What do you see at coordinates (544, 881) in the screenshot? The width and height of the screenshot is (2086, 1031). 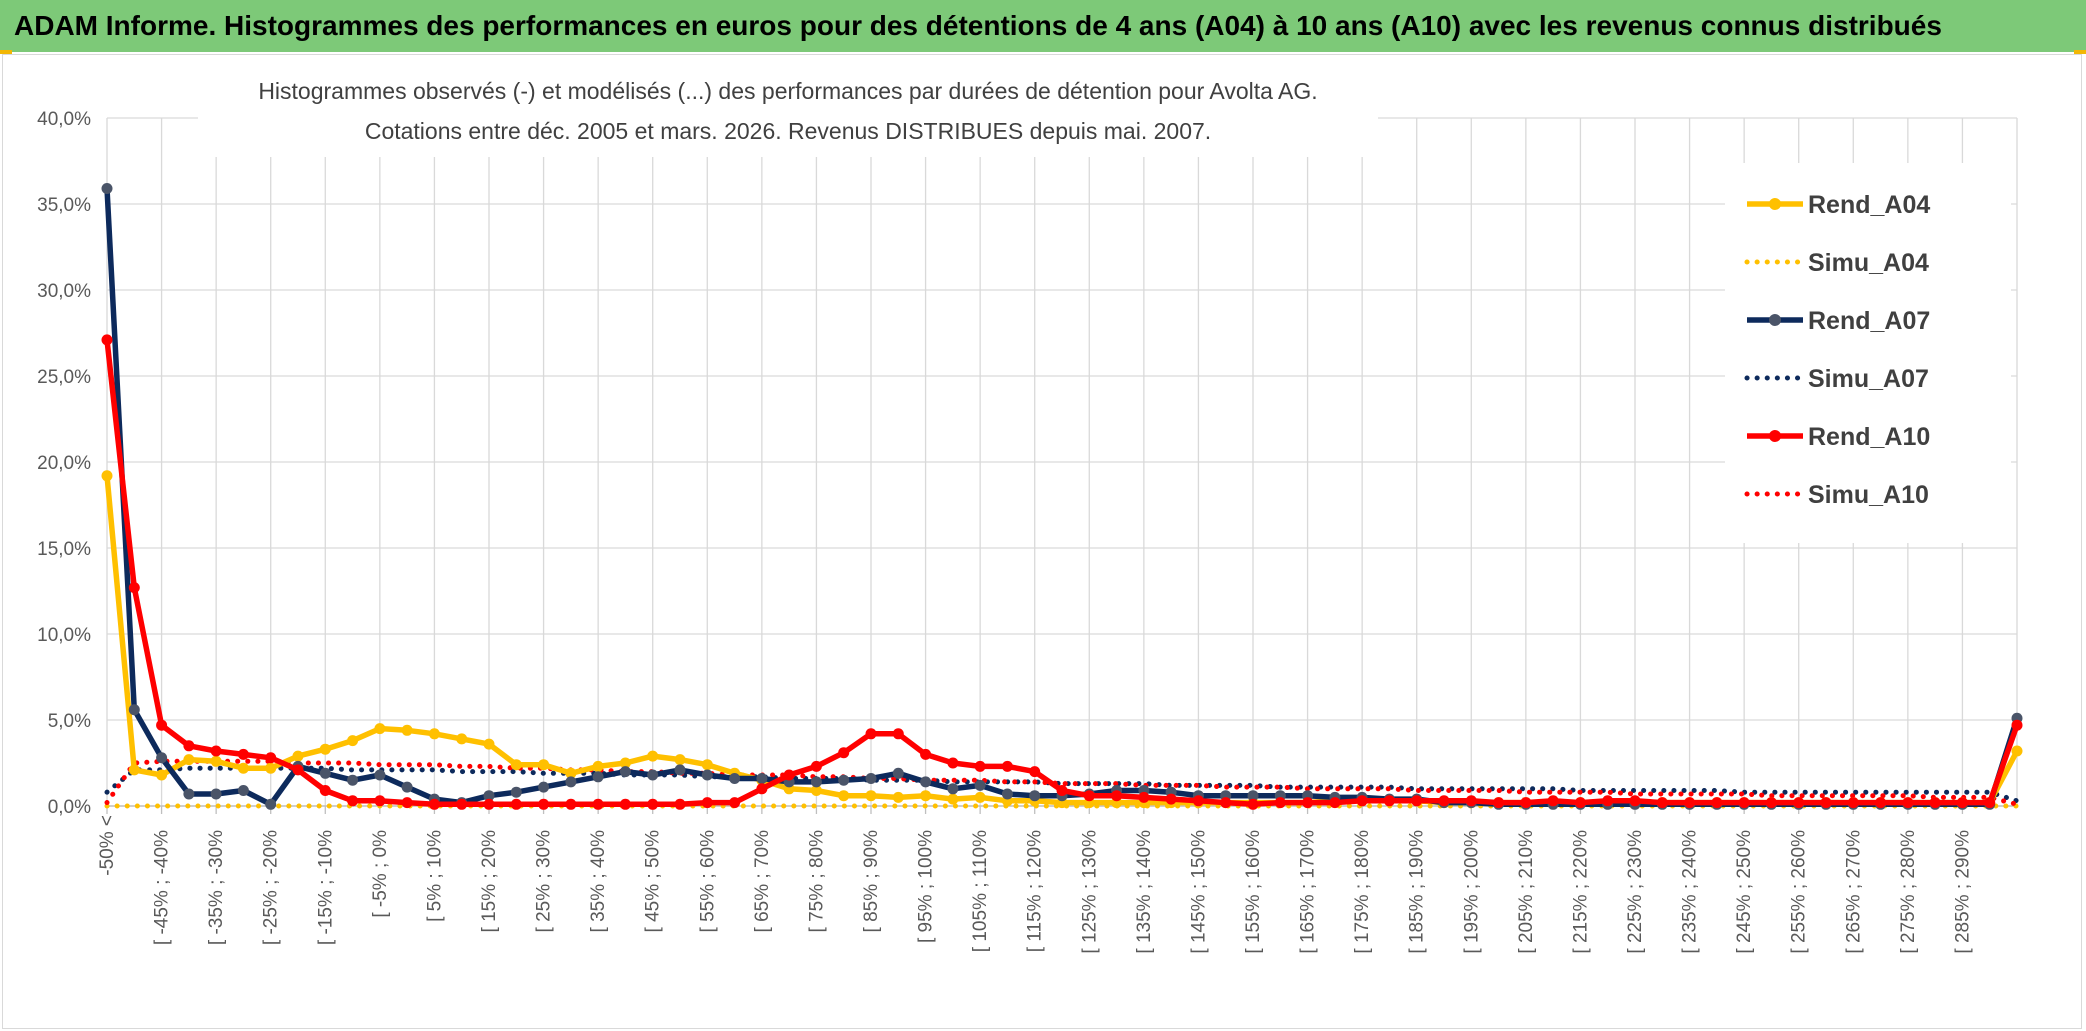 I see `x-tick-label: [ 25% ; 30%` at bounding box center [544, 881].